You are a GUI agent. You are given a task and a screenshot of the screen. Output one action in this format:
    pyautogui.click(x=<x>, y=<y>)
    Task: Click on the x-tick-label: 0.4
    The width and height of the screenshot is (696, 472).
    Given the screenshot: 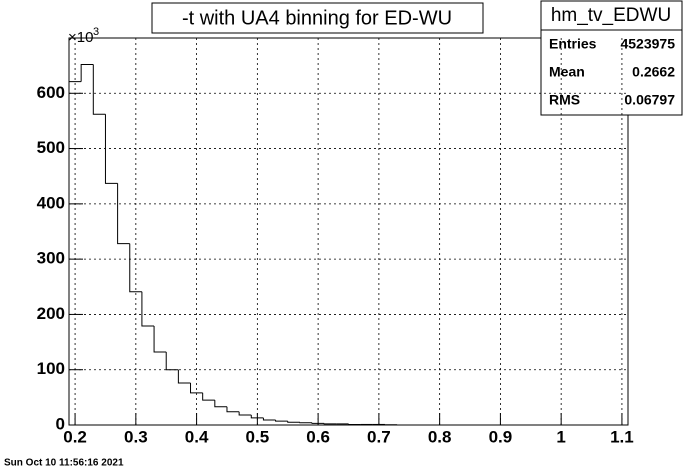 What is the action you would take?
    pyautogui.click(x=197, y=436)
    